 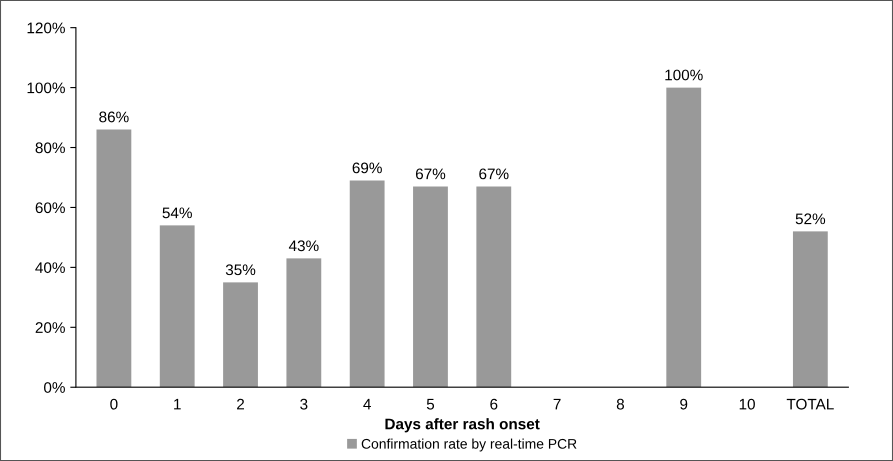 What do you see at coordinates (304, 404) in the screenshot?
I see `x-tick-label: 3` at bounding box center [304, 404].